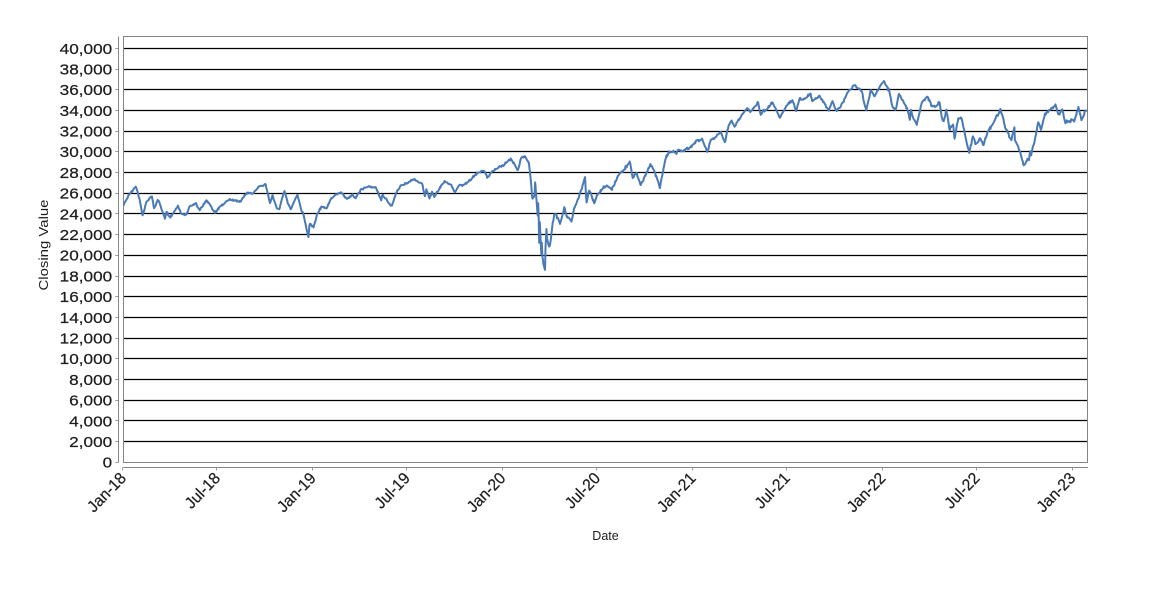 The height and width of the screenshot is (605, 1150). Describe the element at coordinates (86, 173) in the screenshot. I see `svg-text: 28,000` at that location.